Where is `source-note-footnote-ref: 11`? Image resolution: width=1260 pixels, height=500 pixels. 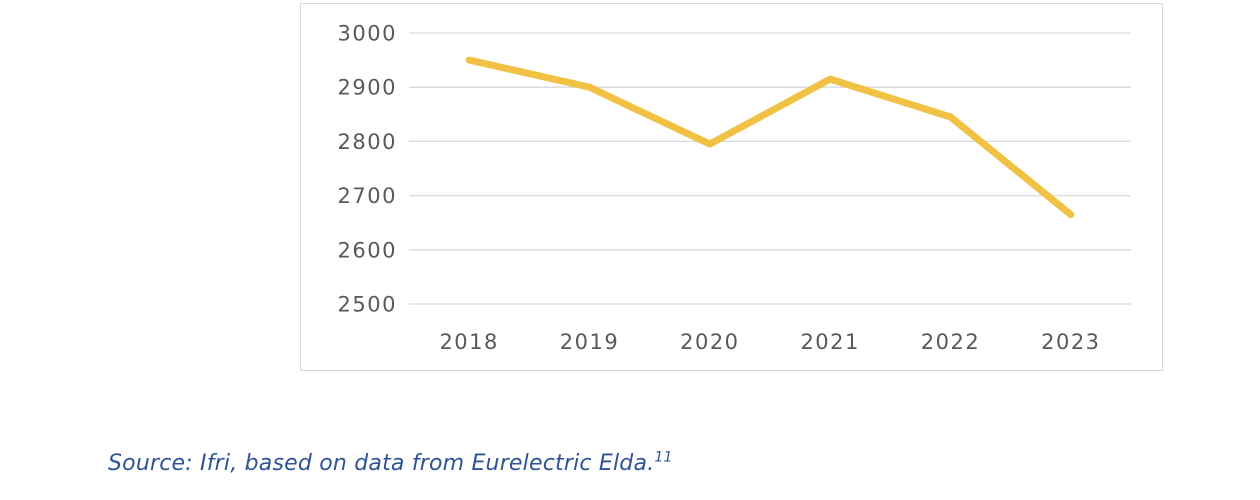
source-note-footnote-ref: 11 is located at coordinates (663, 457).